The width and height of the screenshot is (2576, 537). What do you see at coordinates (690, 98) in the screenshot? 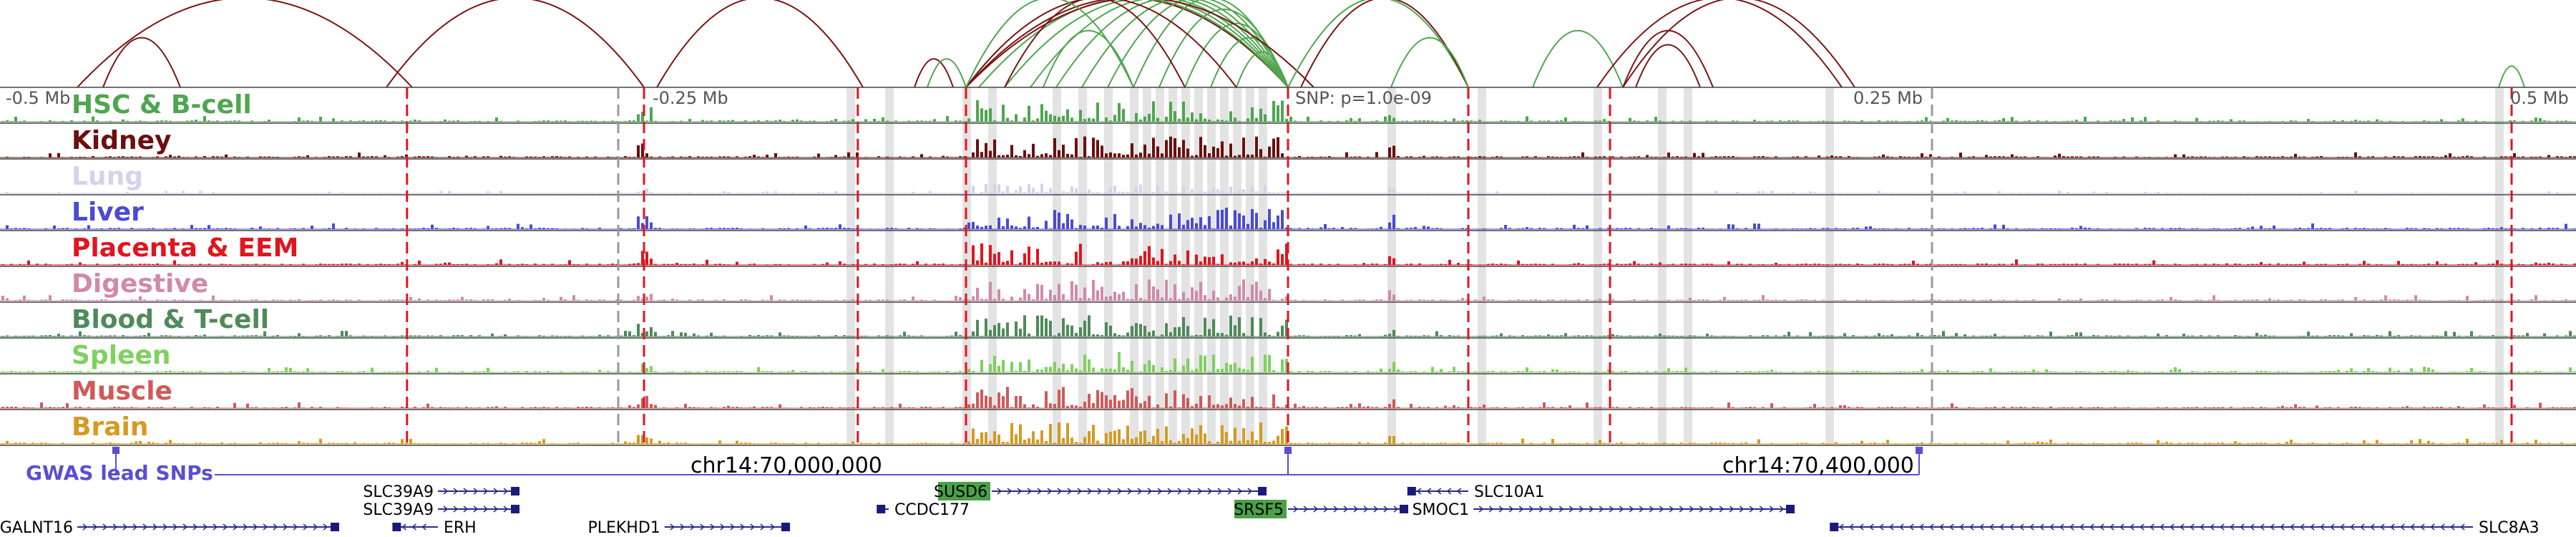
I see `axis-tick-label: -0.25 Mb` at bounding box center [690, 98].